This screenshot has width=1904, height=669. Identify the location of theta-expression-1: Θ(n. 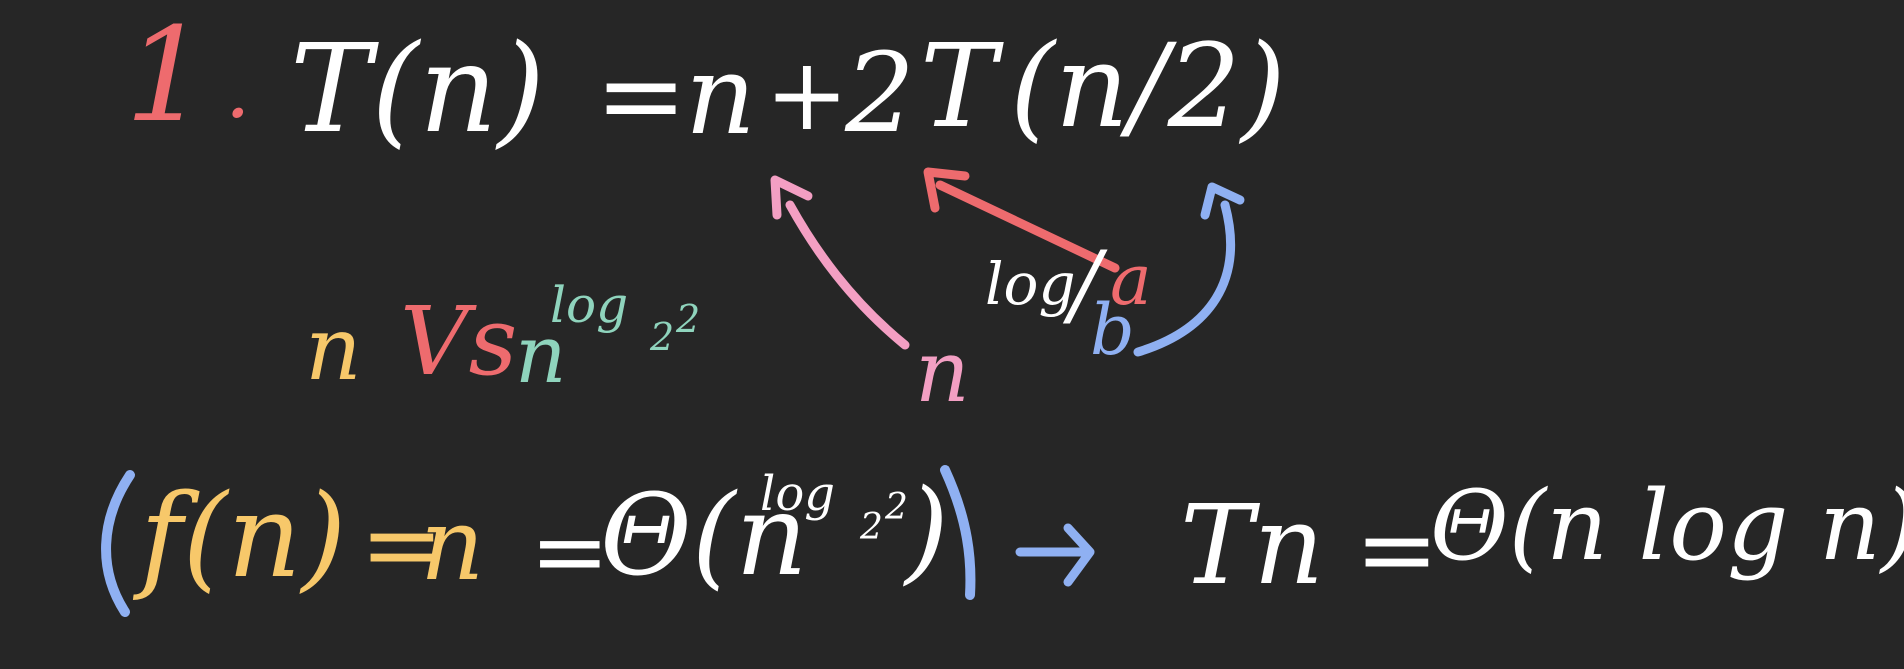
(704, 536).